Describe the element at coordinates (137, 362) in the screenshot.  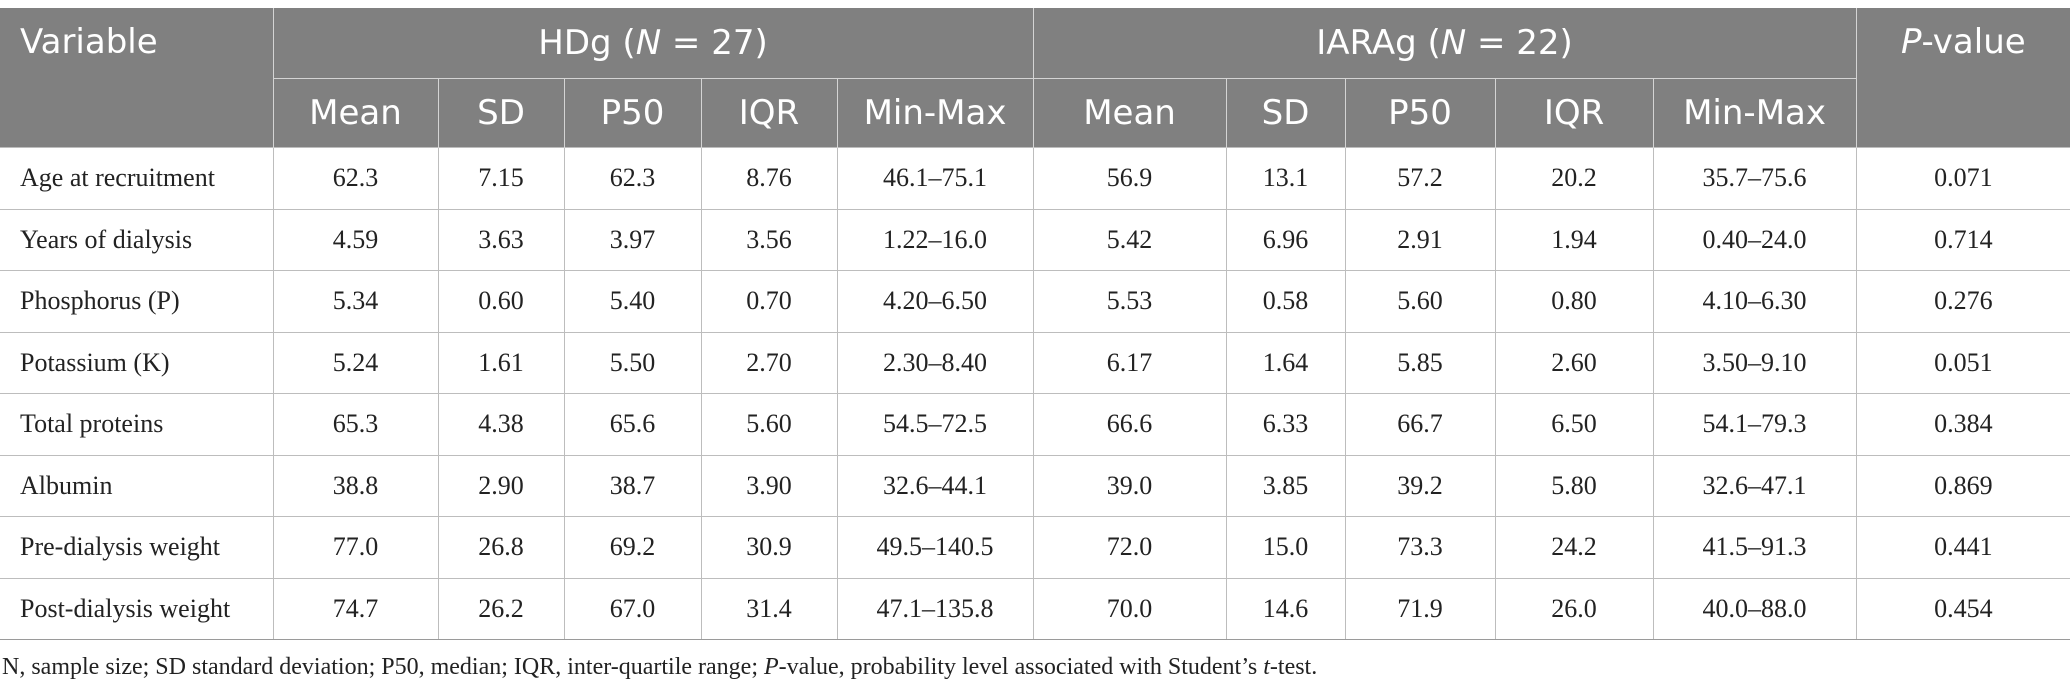
I see `row-label: Potassium (K)` at that location.